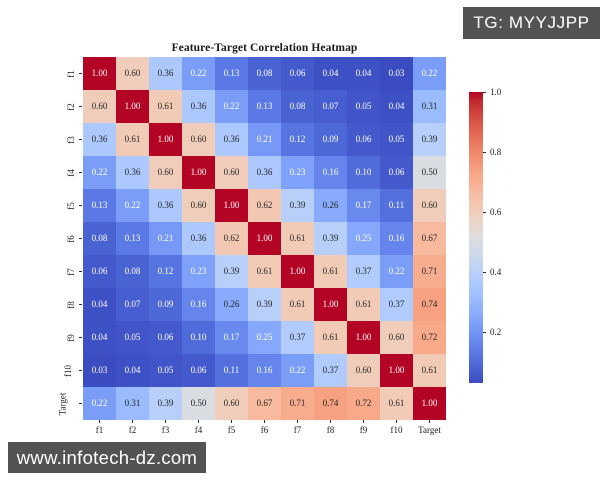  Describe the element at coordinates (165, 304) in the screenshot. I see `heatmap-cell-f8-f3: 0.09` at that location.